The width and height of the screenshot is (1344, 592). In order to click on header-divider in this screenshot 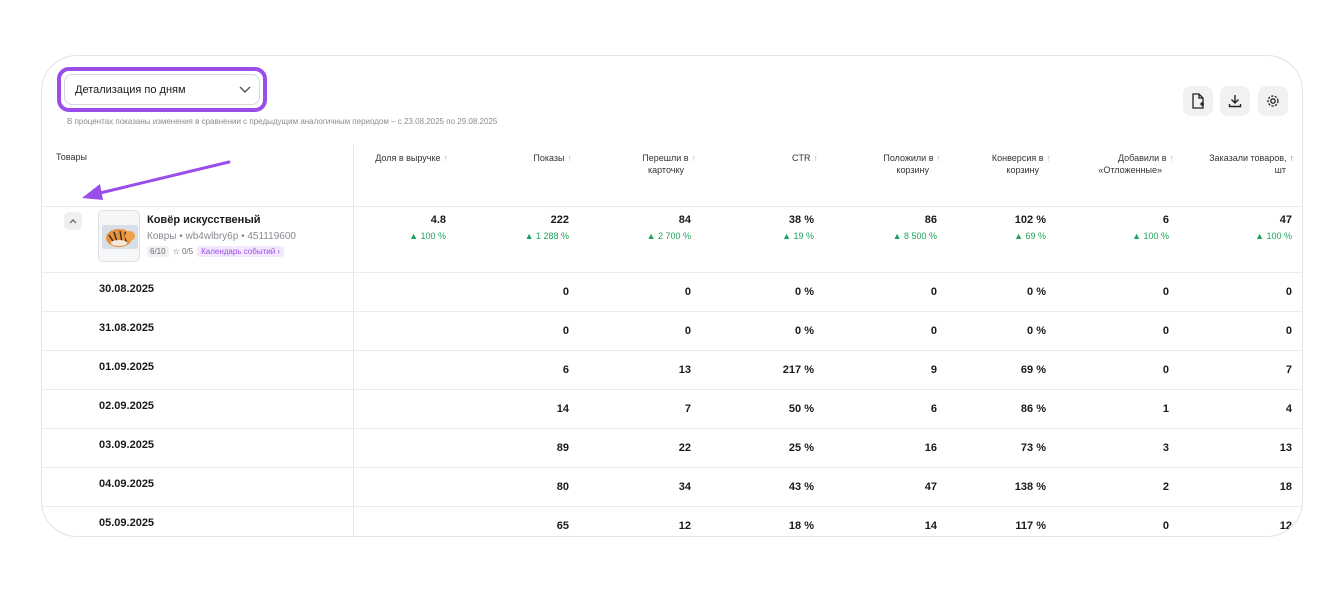, I will do `click(672, 206)`.